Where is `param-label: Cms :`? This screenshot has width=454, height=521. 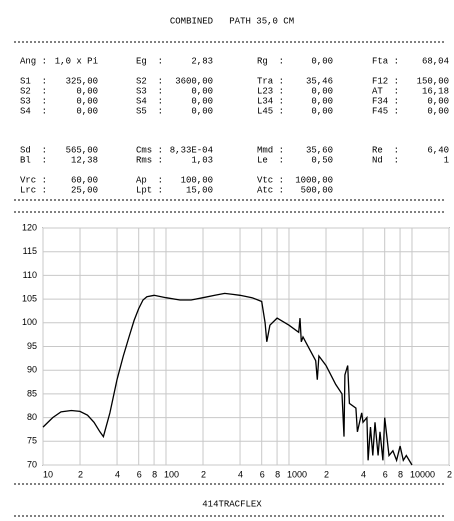
param-label: Cms : is located at coordinates (149, 150).